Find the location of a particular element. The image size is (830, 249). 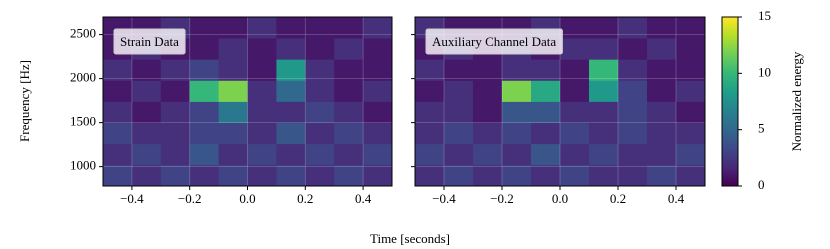

colorbar is located at coordinates (730, 101).